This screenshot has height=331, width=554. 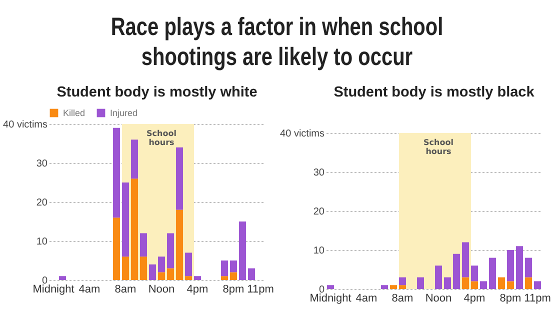 What do you see at coordinates (277, 42) in the screenshot?
I see `text: Race plays a factor in when school shootings are likely to occur` at bounding box center [277, 42].